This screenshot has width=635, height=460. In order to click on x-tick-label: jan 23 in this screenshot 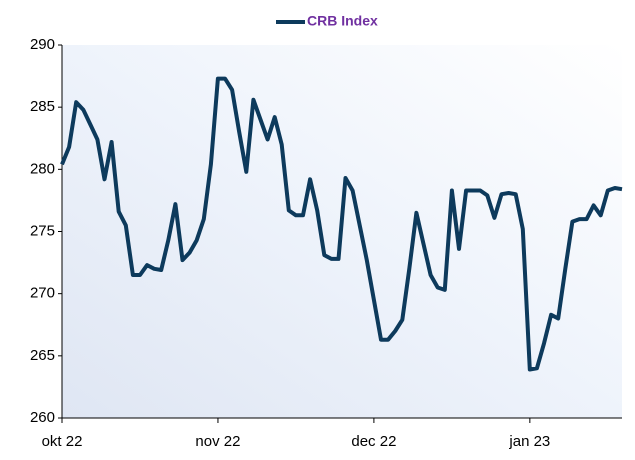, I will do `click(529, 441)`.